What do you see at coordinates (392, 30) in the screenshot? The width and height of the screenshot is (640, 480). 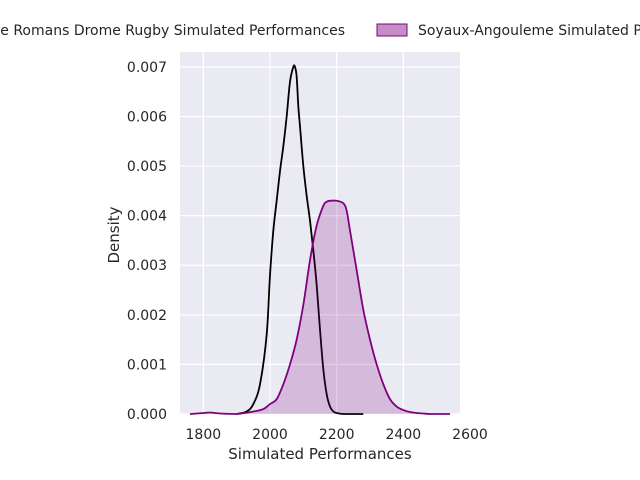 I see `legend-swatch-soyaux` at bounding box center [392, 30].